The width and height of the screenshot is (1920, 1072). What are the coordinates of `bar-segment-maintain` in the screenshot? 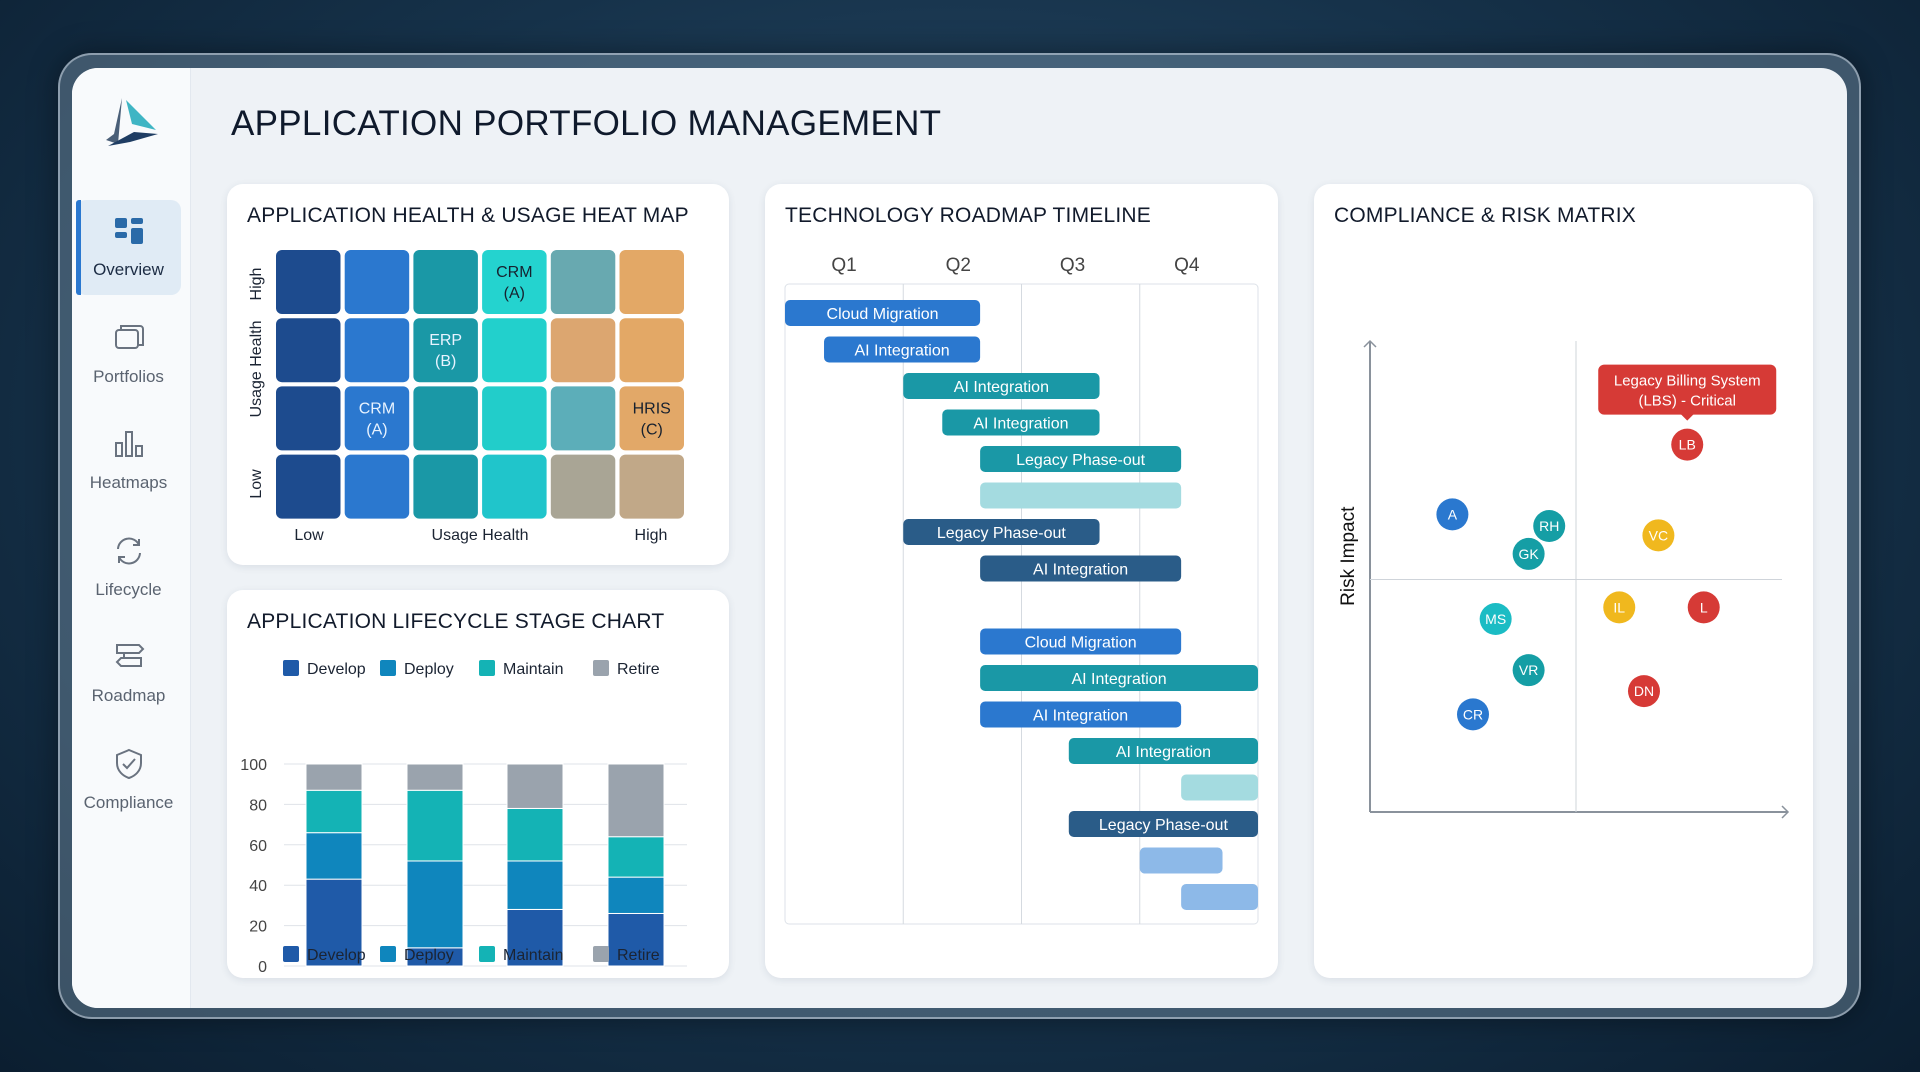 It's located at (334, 811).